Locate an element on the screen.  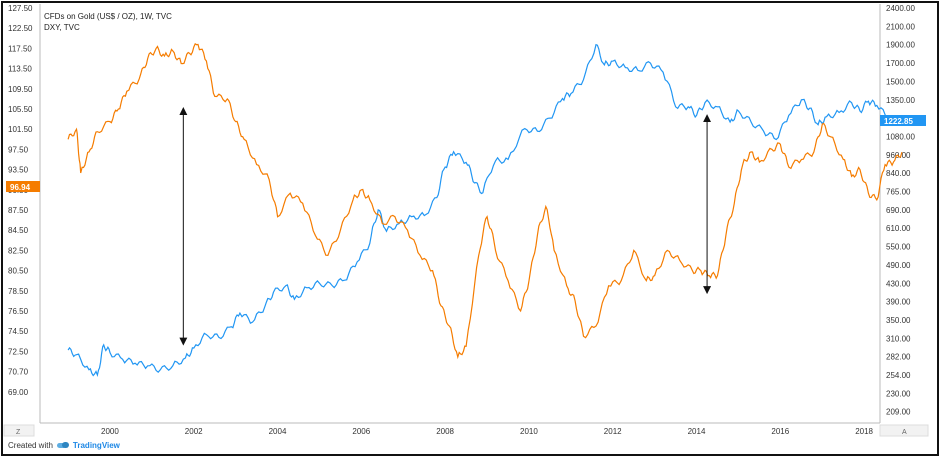
right-tick-label: 840.00 is located at coordinates (898, 173).